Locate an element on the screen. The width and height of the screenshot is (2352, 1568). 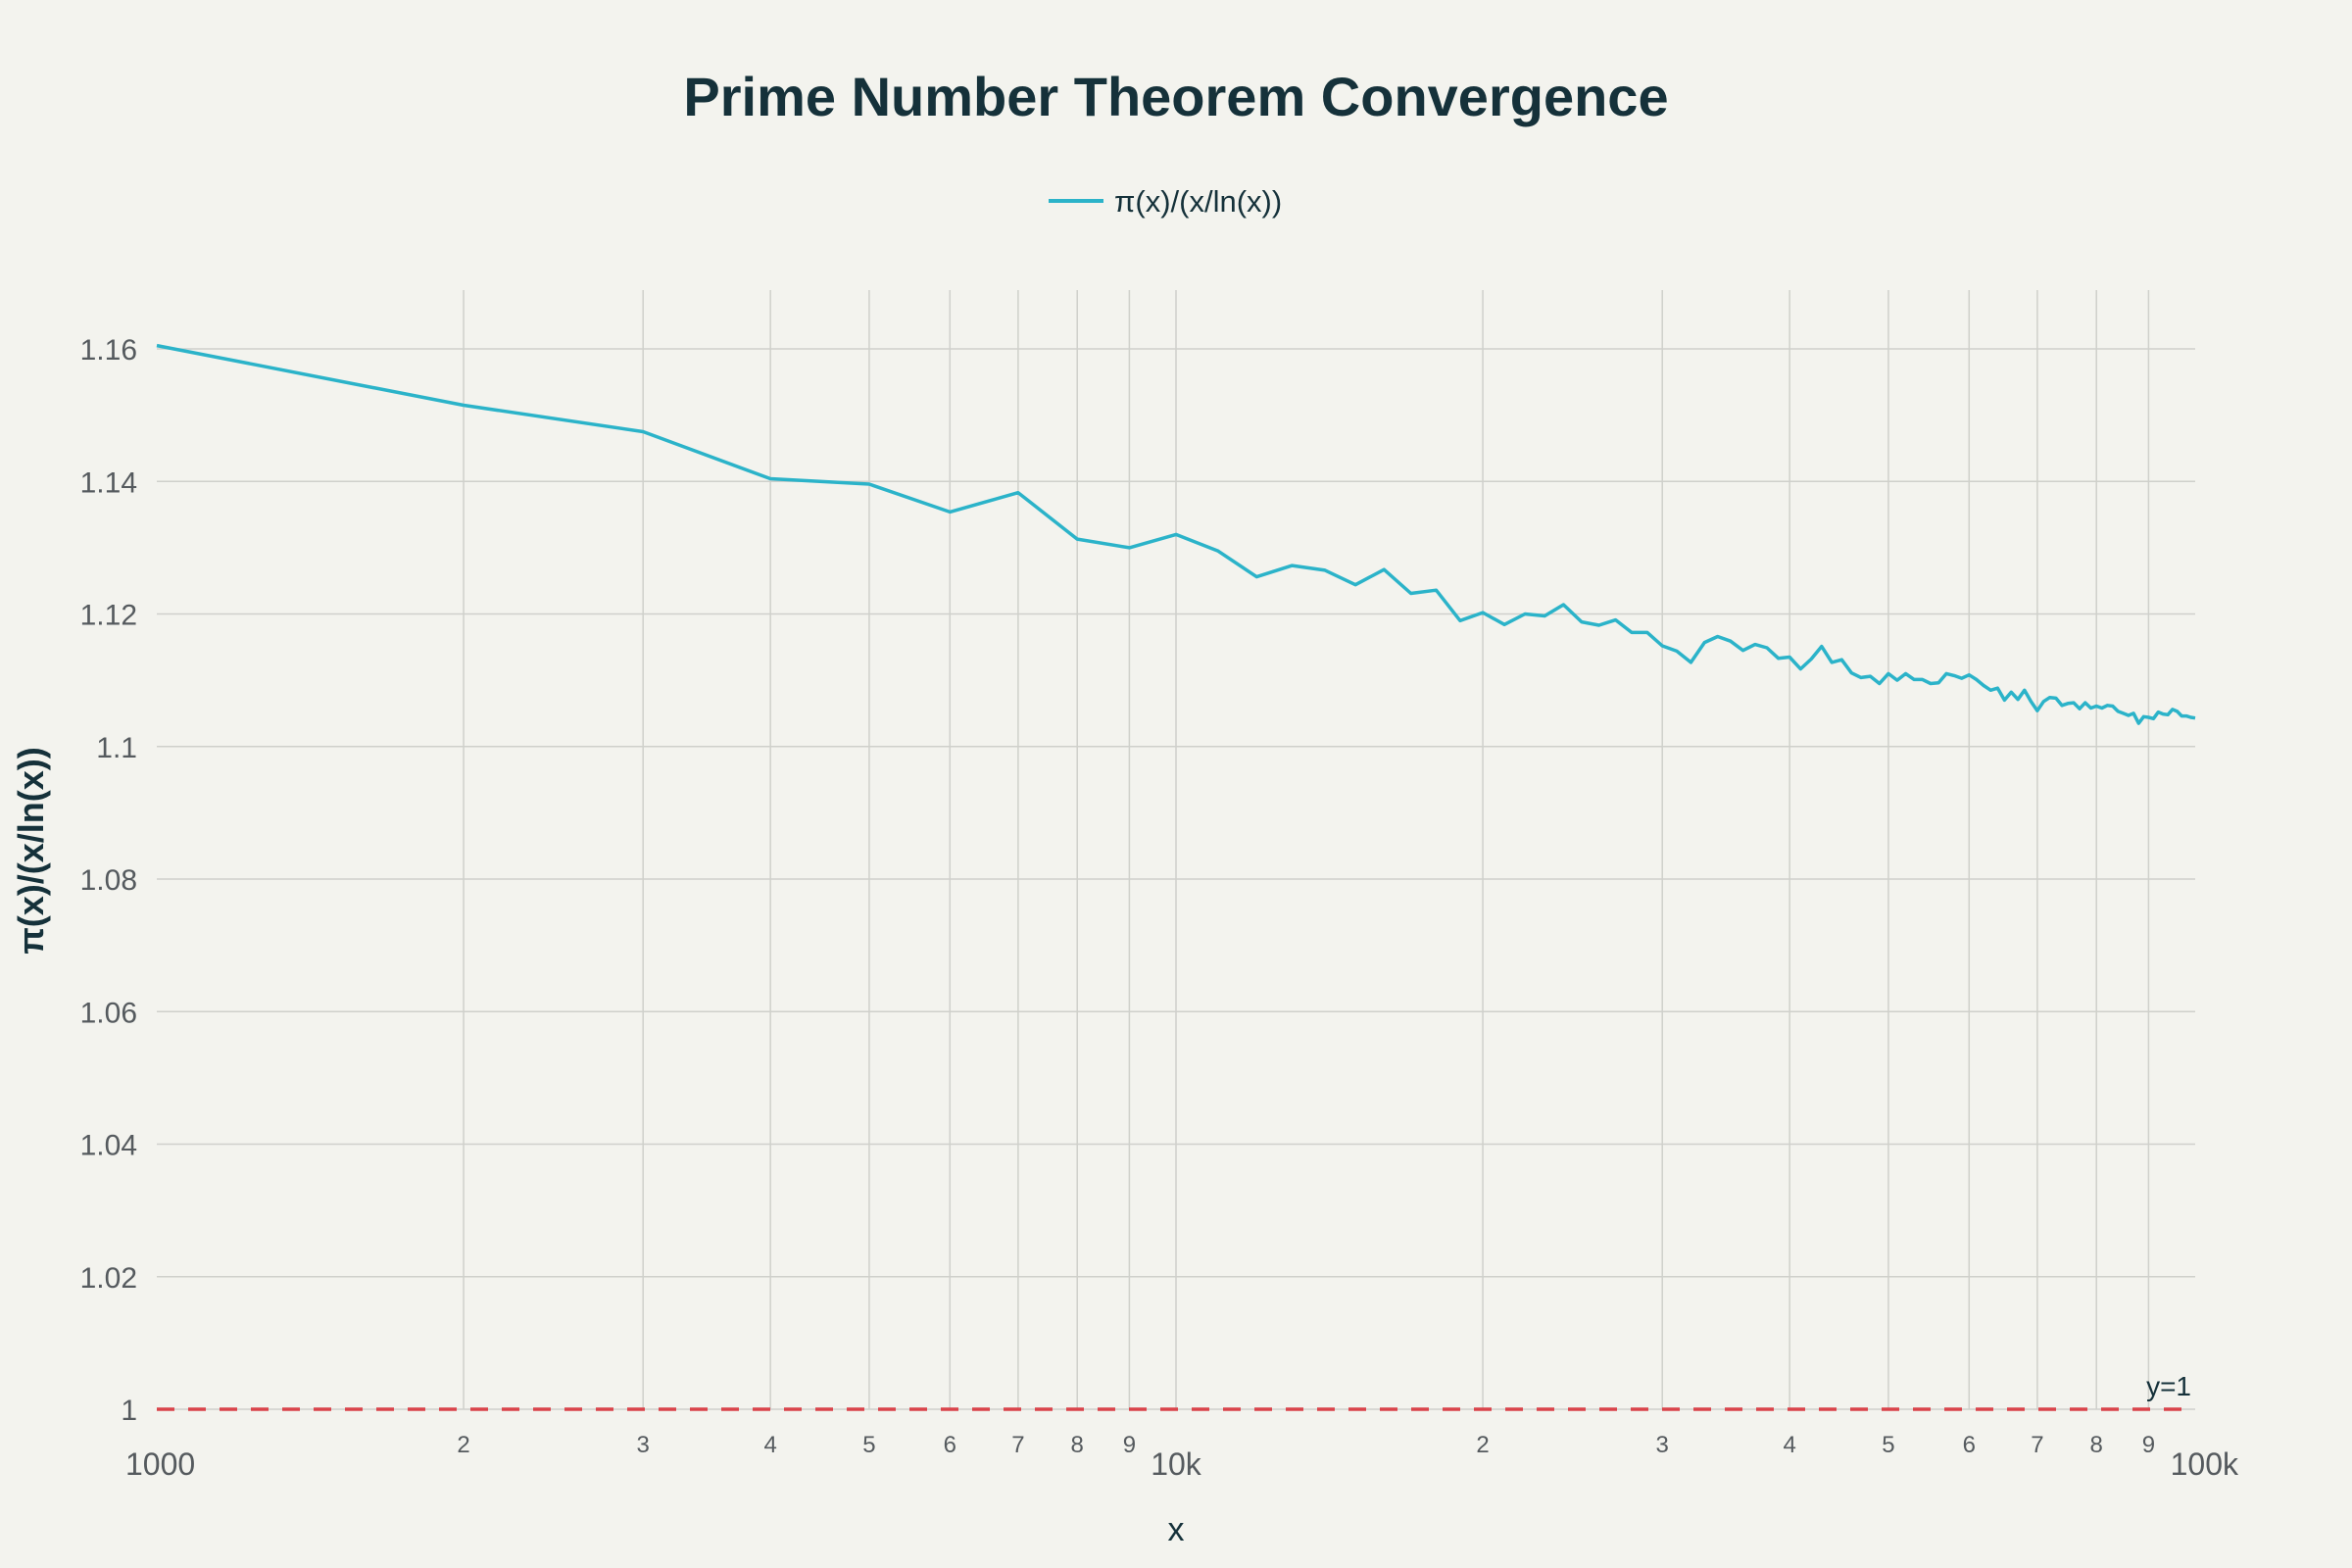
y-axis-label: π(x)/(x/ln(x)) is located at coordinates (31, 851).